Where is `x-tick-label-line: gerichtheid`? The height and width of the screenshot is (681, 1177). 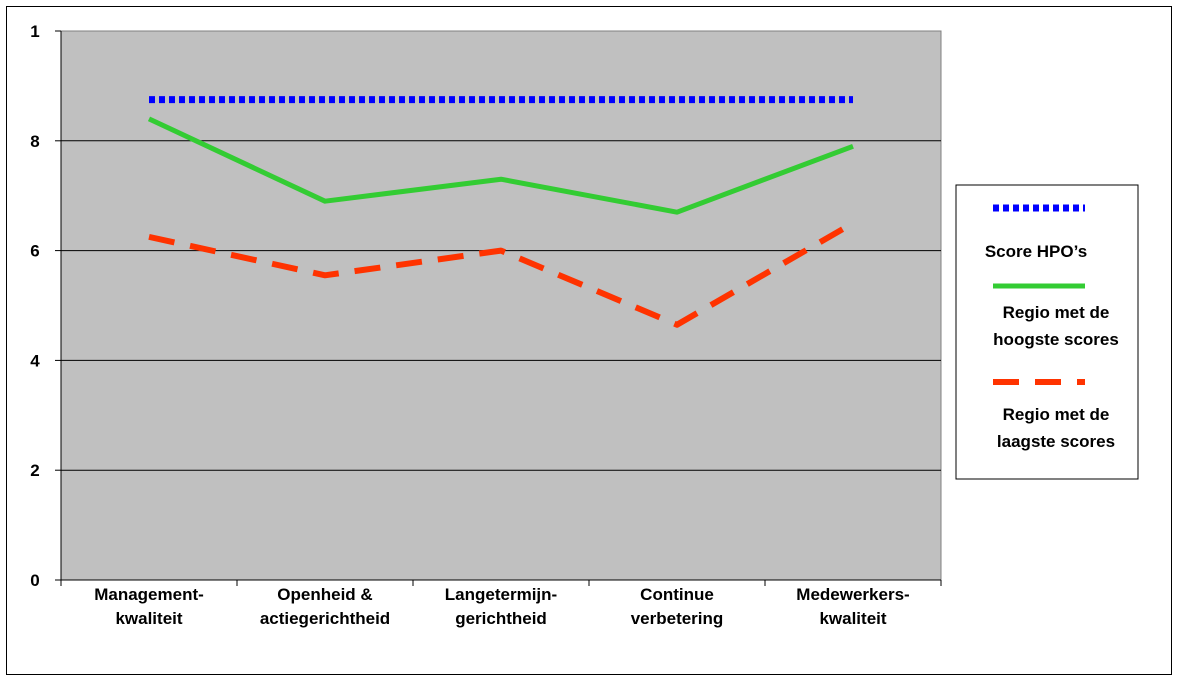 x-tick-label-line: gerichtheid is located at coordinates (501, 618).